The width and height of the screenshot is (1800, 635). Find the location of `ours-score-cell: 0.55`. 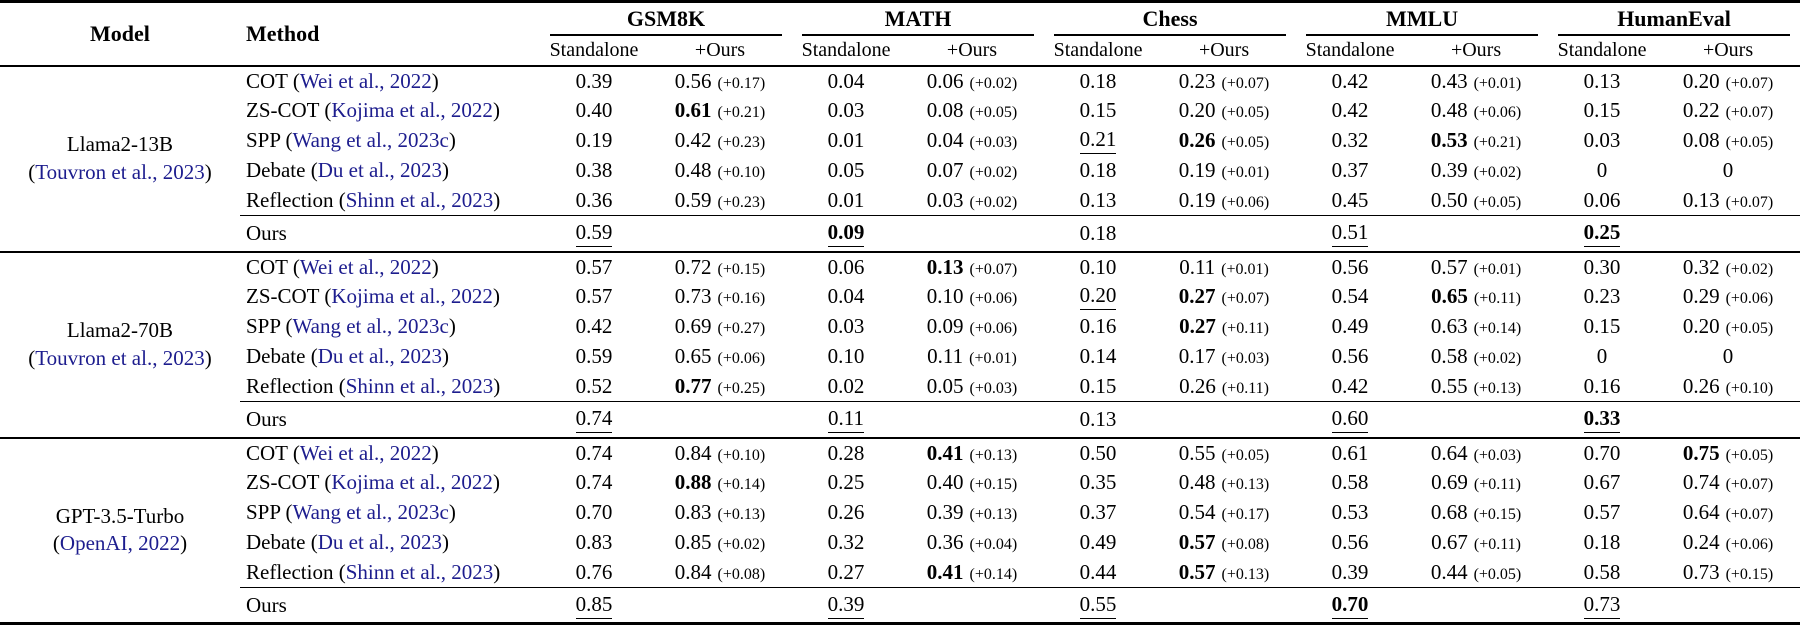

ours-score-cell: 0.55 is located at coordinates (1098, 605).